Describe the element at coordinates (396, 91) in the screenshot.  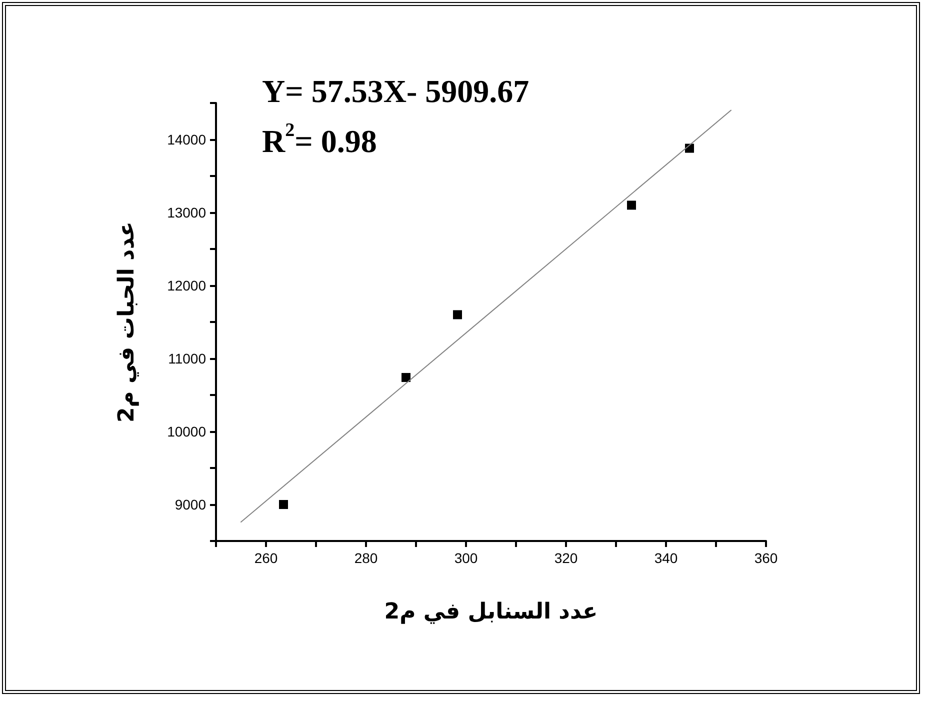
I see `annotation: Y= 57.53X- 5909.67` at that location.